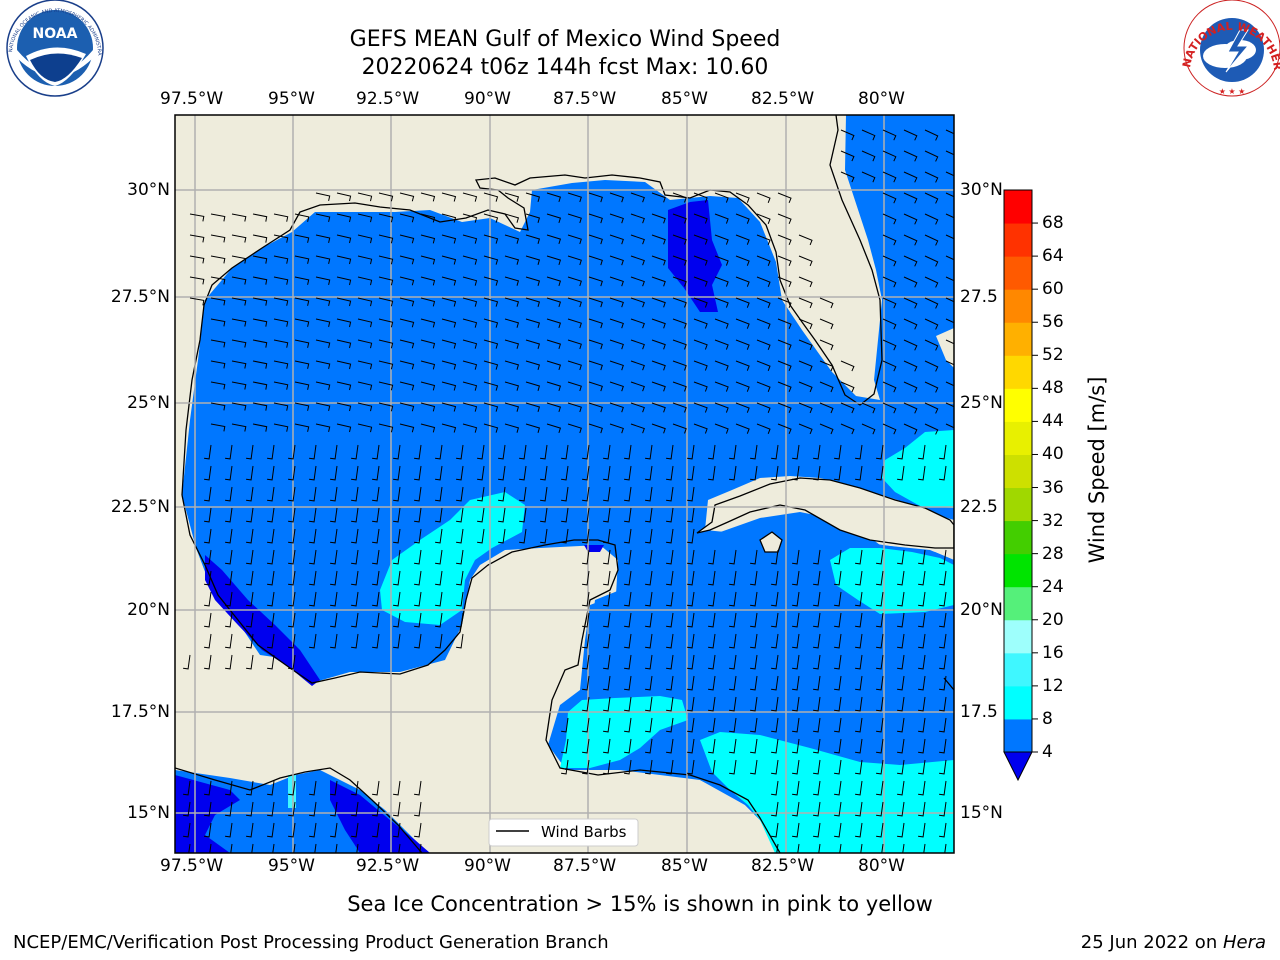  What do you see at coordinates (979, 712) in the screenshot?
I see `lat-label-right: 17.5` at bounding box center [979, 712].